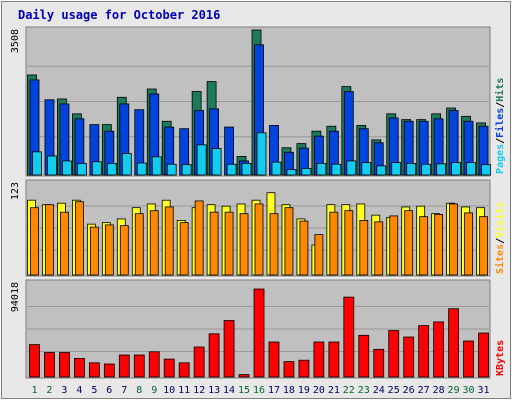 The height and width of the screenshot is (404, 512). What do you see at coordinates (154, 390) in the screenshot?
I see `x-tick-label-9: 9` at bounding box center [154, 390].